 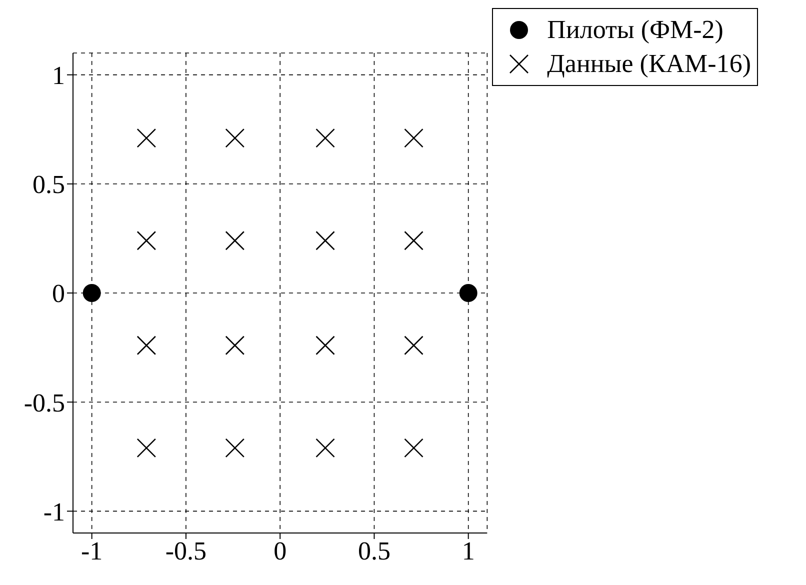 I want to click on y-tick-label: -1, so click(x=54, y=511).